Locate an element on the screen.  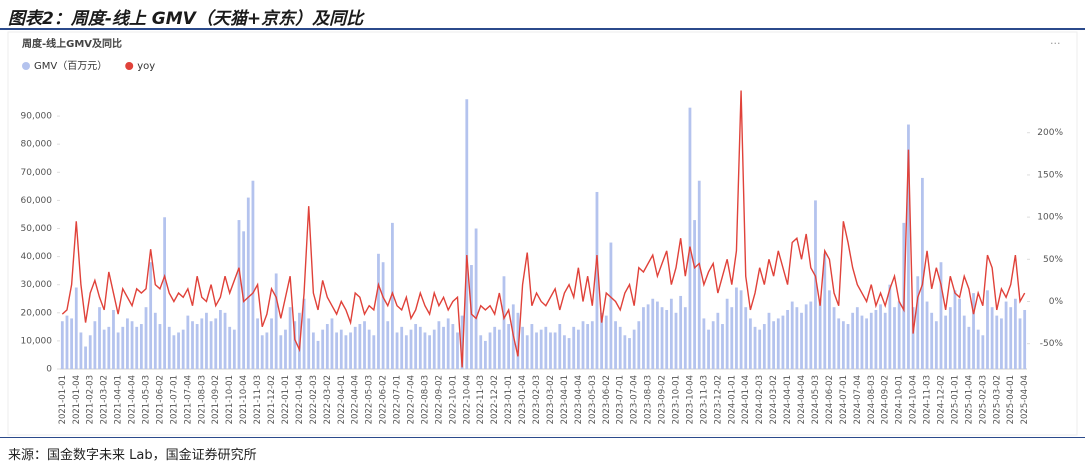
legend-swatch is located at coordinates (129, 66).